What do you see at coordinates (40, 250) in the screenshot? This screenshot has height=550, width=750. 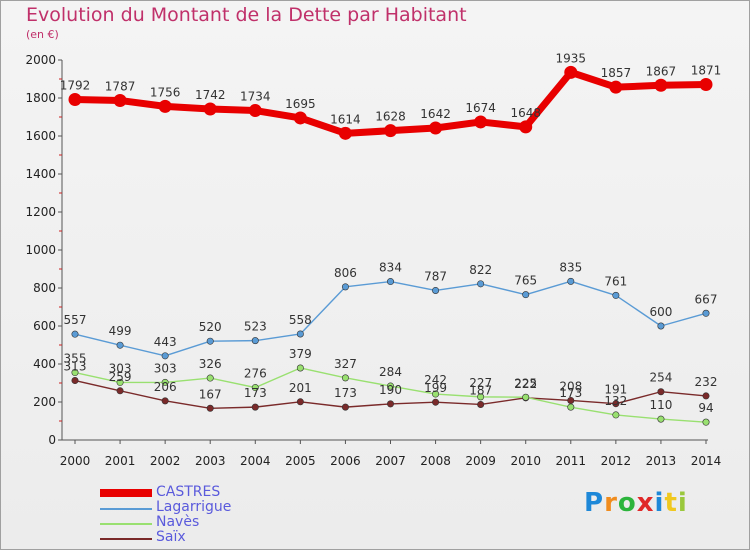 I see `y-tick-label: 1000` at bounding box center [40, 250].